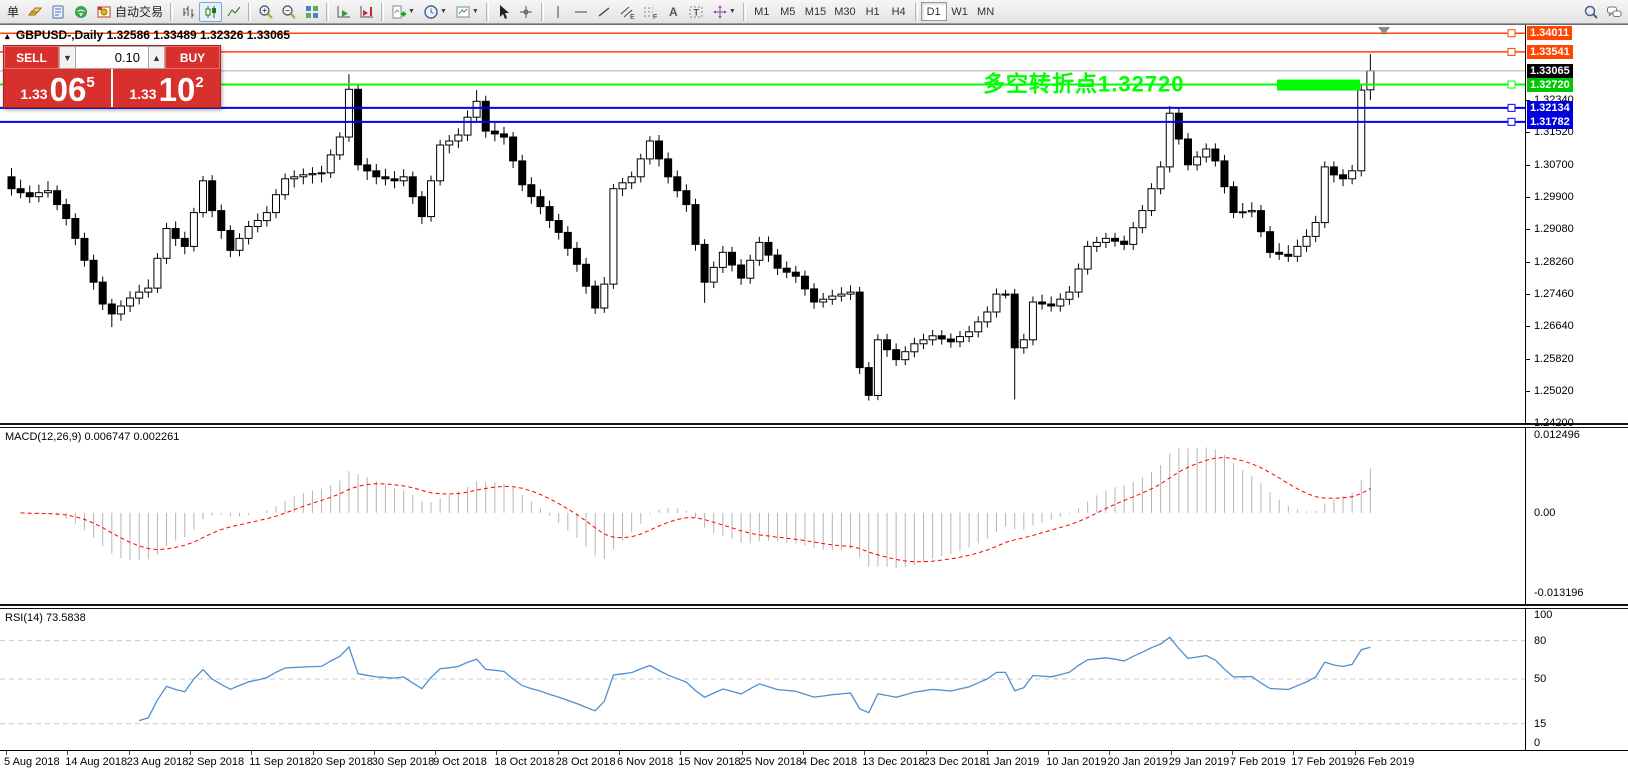  I want to click on fibonacci-button: F, so click(650, 12).